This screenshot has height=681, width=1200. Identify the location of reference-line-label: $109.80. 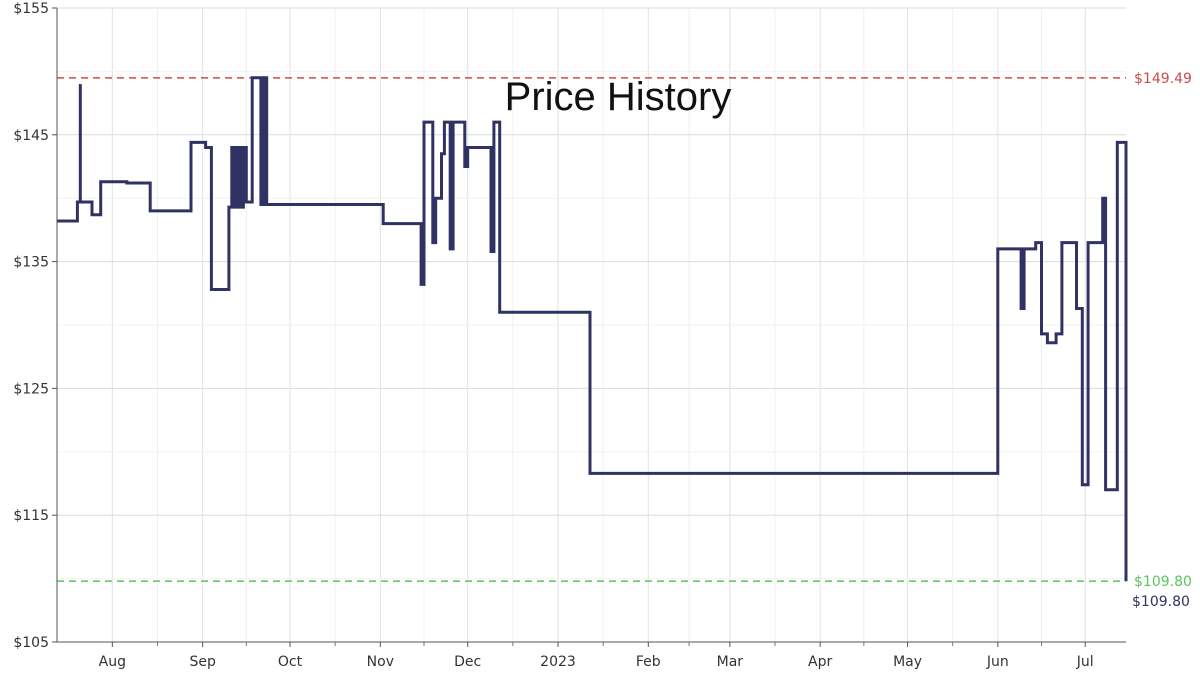
(1163, 582).